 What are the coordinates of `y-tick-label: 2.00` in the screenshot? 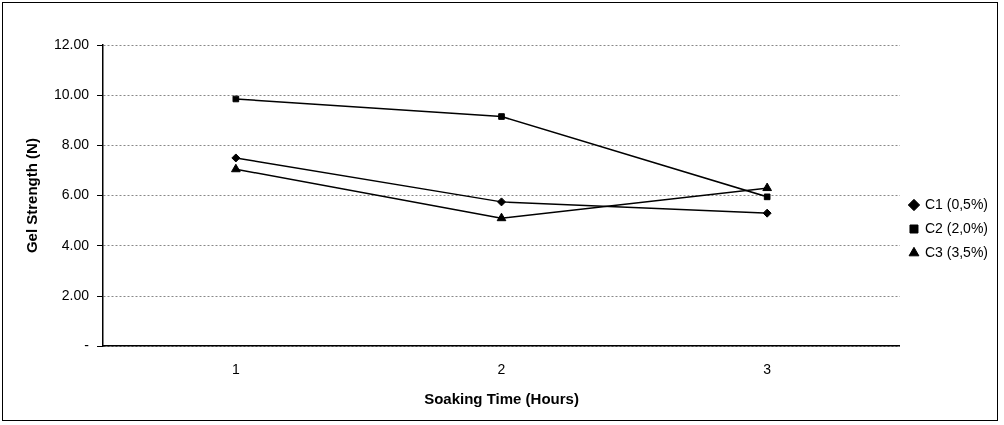 It's located at (75, 294).